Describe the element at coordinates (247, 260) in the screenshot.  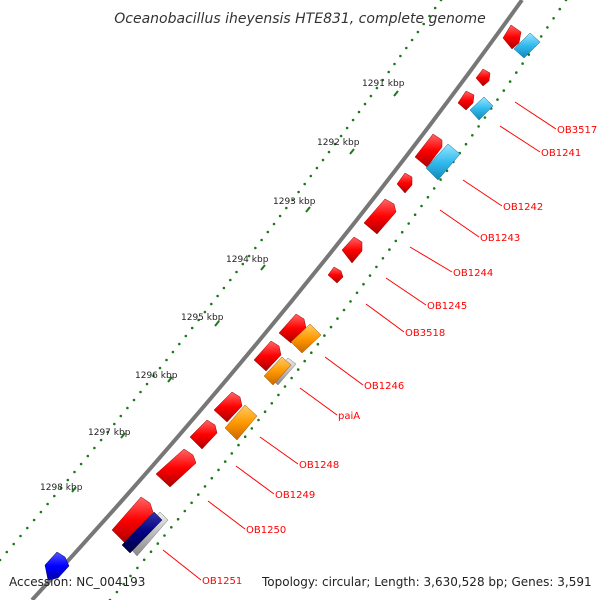
I see `tick-label: 1294 kbp` at that location.